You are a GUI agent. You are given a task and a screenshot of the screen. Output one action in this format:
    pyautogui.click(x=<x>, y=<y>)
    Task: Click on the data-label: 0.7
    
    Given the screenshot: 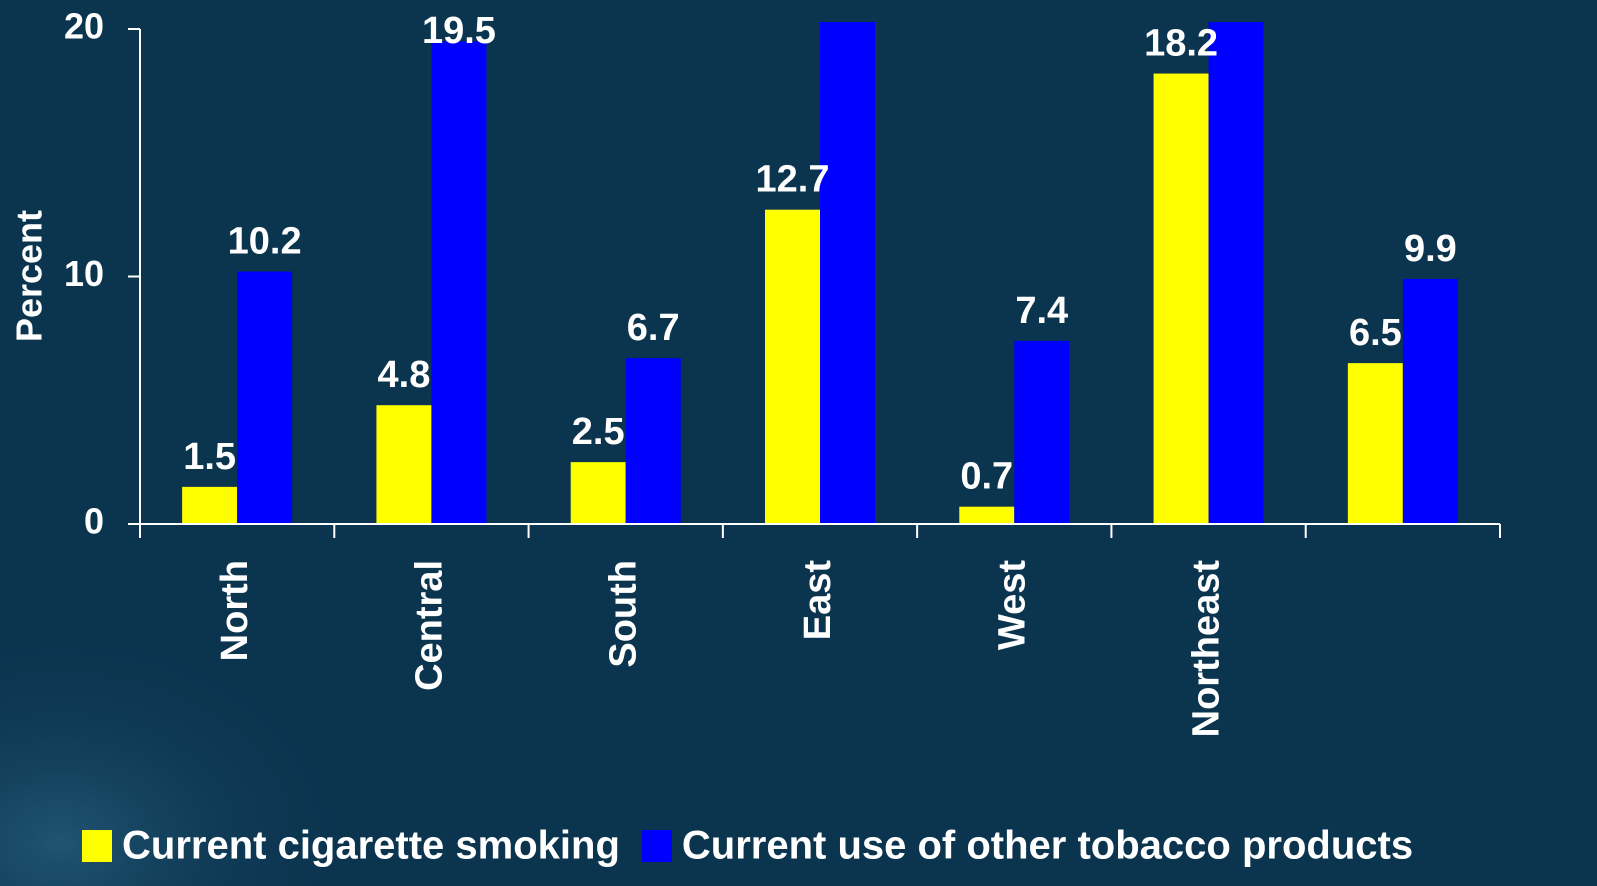 What is the action you would take?
    pyautogui.click(x=986, y=477)
    